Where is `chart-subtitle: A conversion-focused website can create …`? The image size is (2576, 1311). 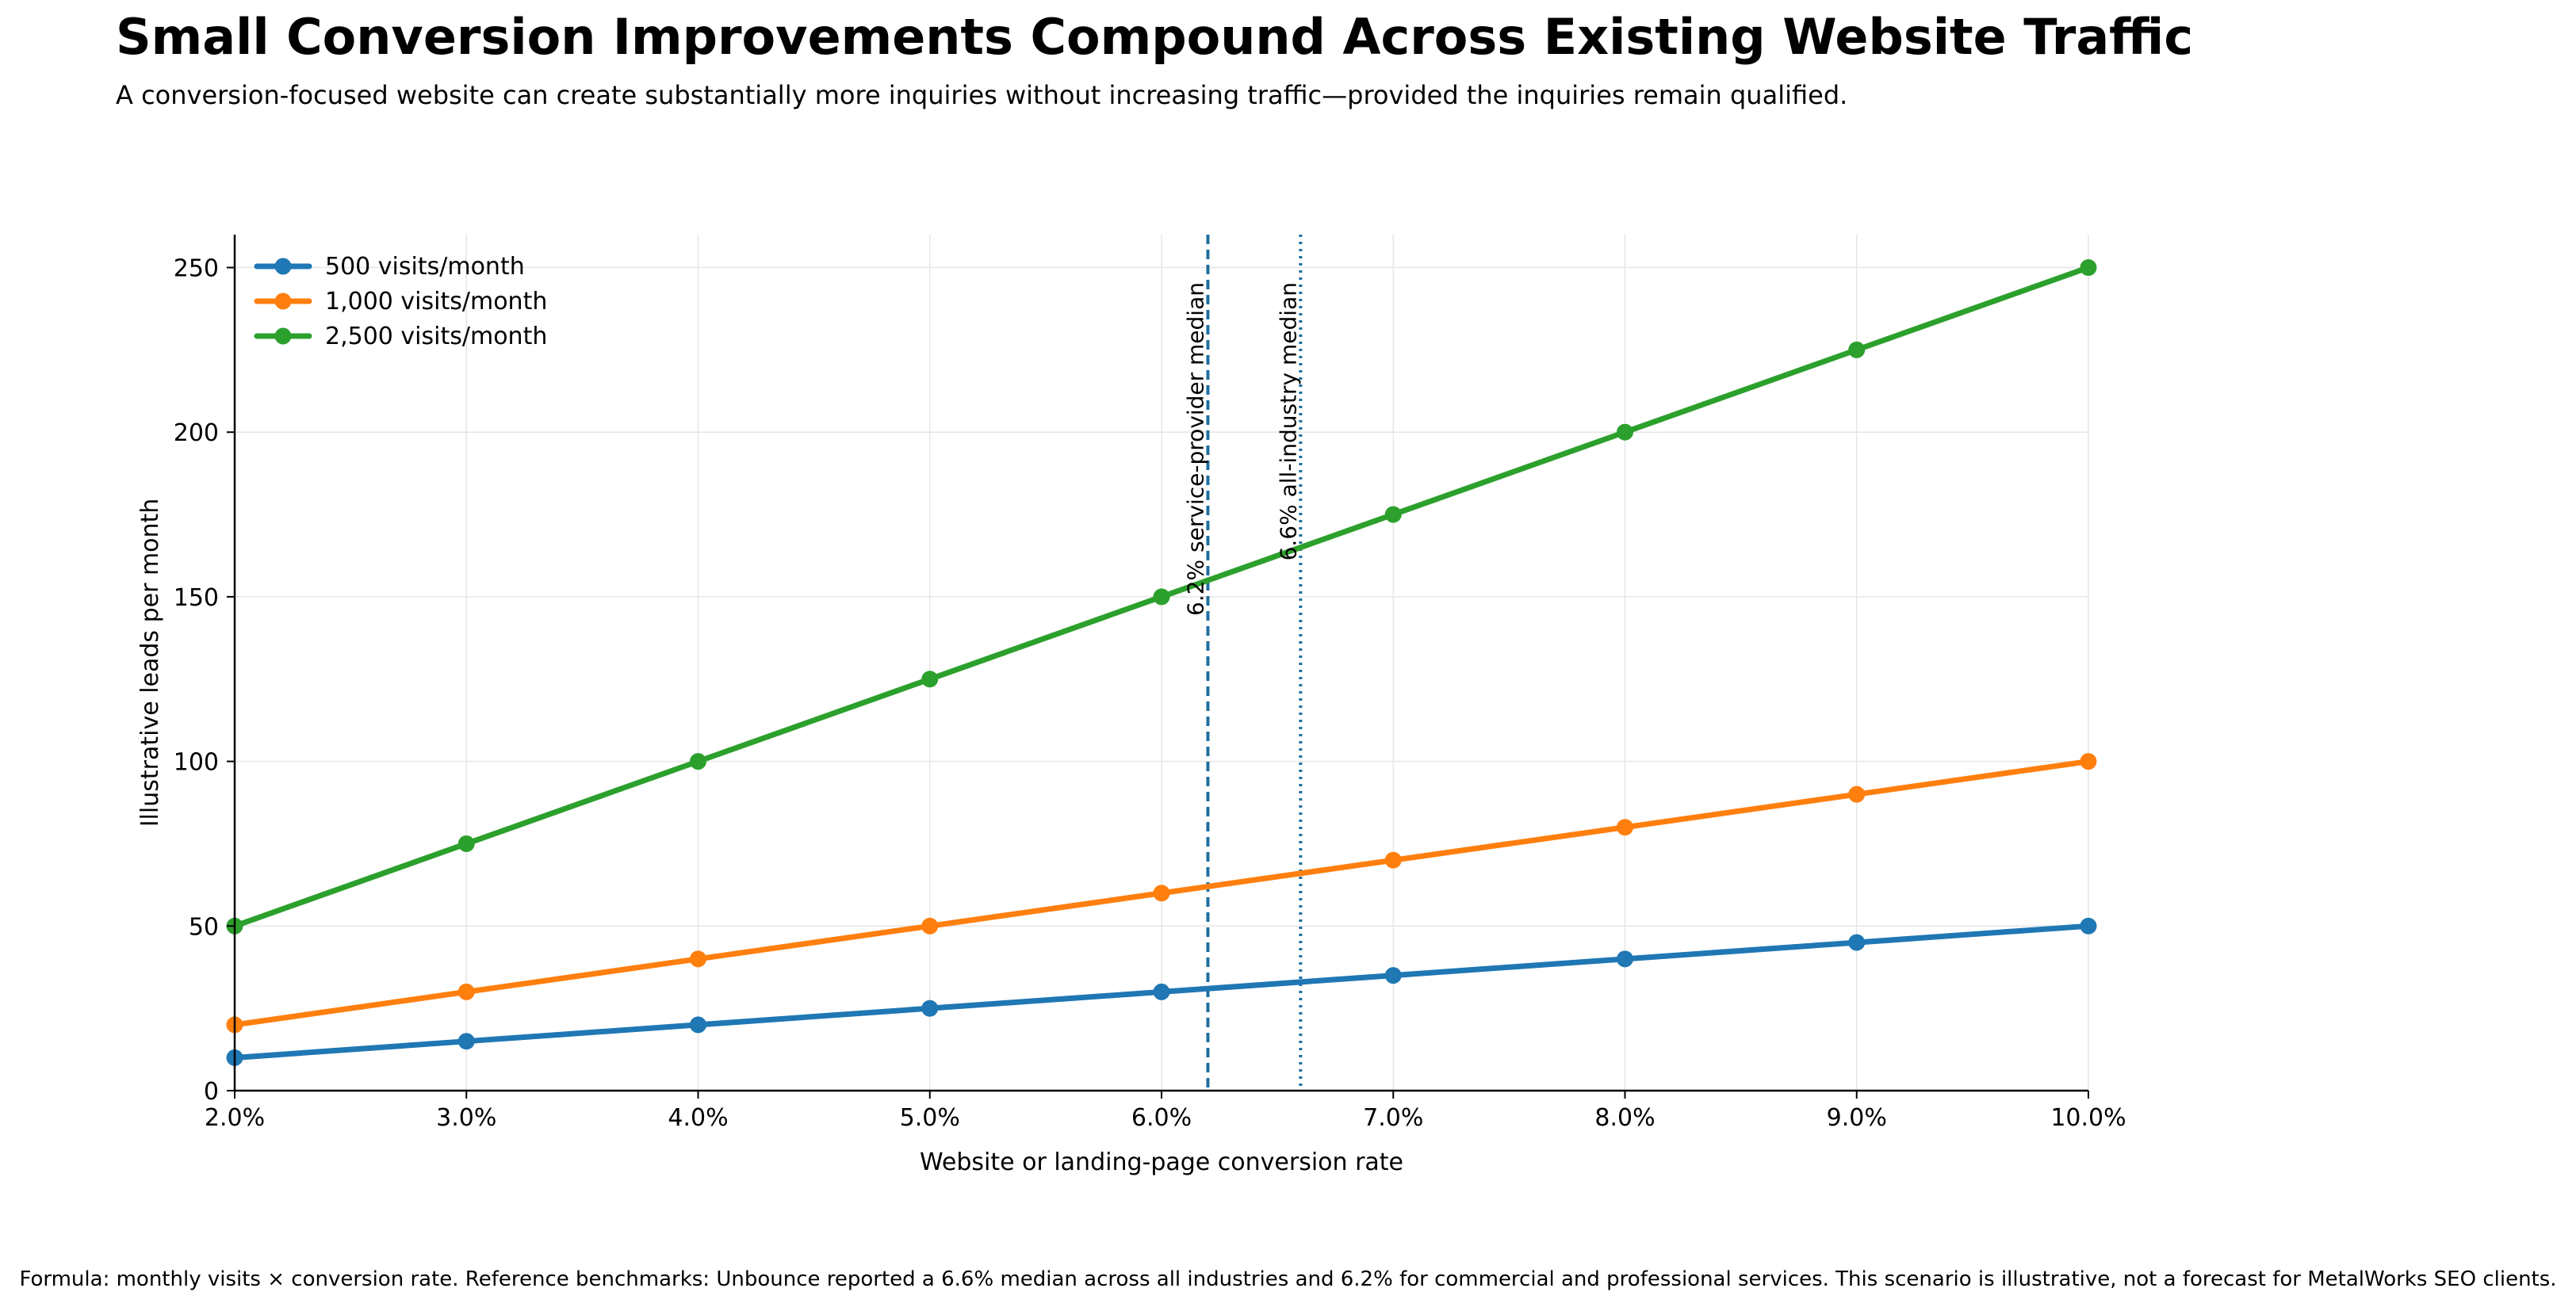 chart-subtitle: A conversion-focused website can create … is located at coordinates (982, 95).